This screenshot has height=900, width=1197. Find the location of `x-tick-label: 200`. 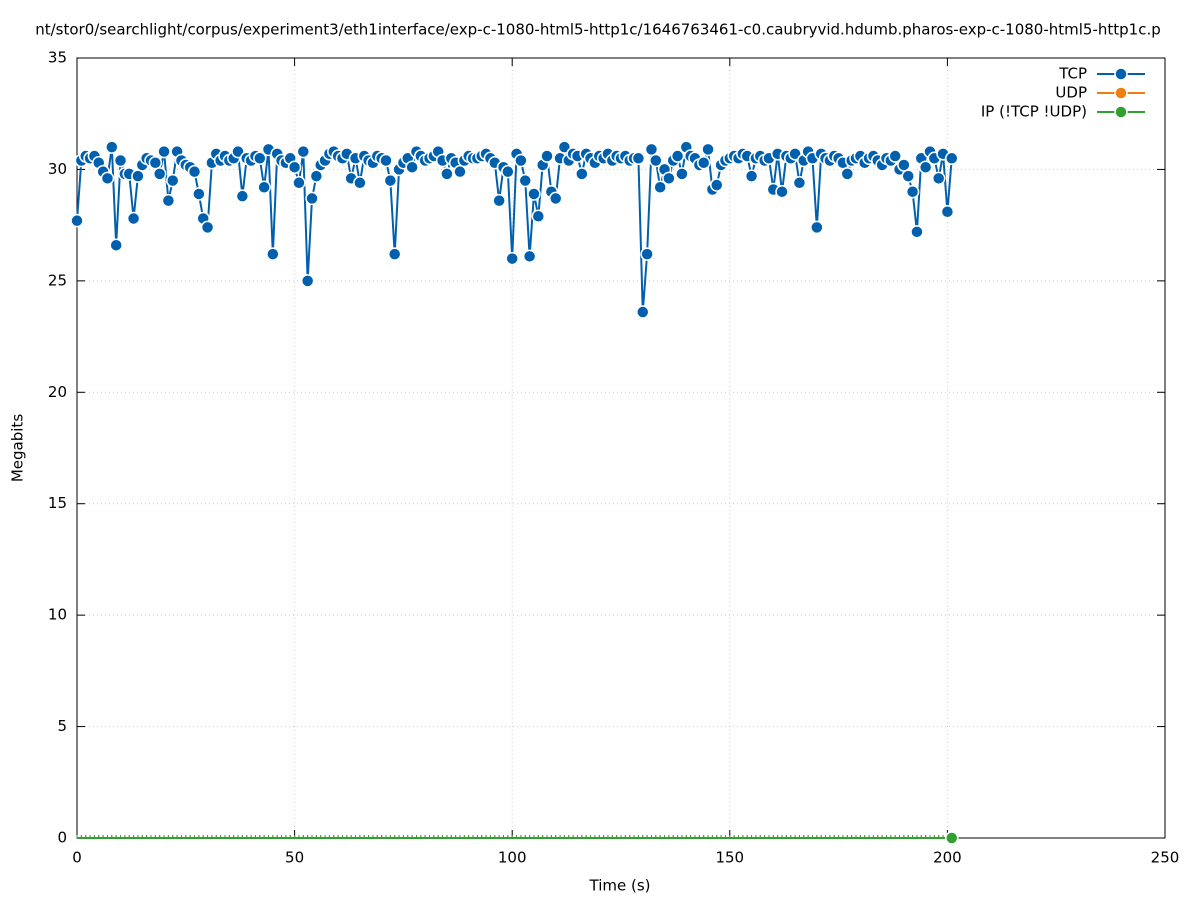

x-tick-label: 200 is located at coordinates (947, 858).